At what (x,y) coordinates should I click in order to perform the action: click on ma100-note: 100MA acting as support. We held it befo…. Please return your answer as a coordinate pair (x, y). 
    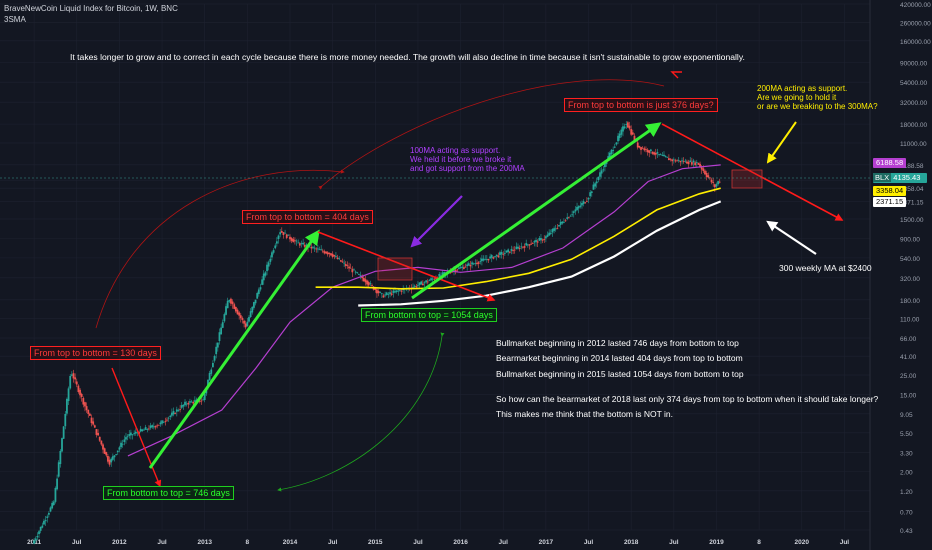
    Looking at the image, I should click on (467, 160).